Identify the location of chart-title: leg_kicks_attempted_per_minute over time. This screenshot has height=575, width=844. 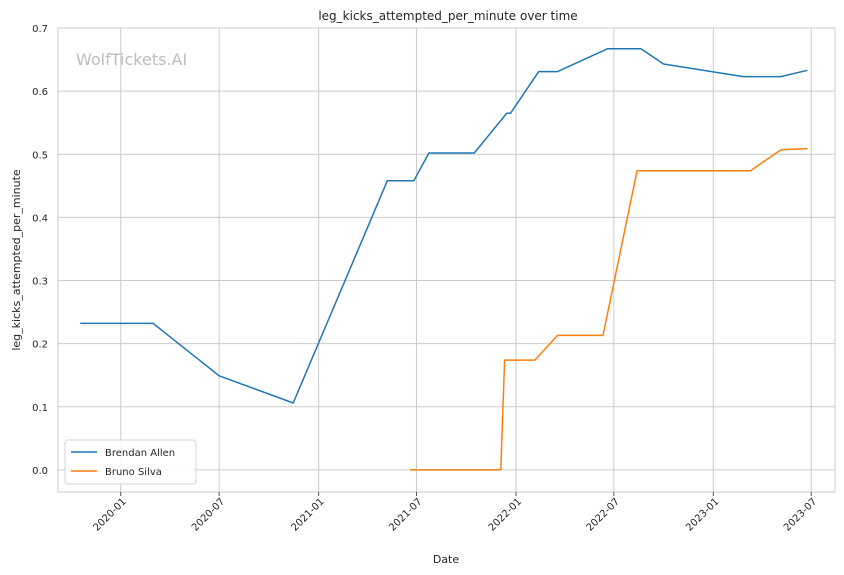
(447, 16).